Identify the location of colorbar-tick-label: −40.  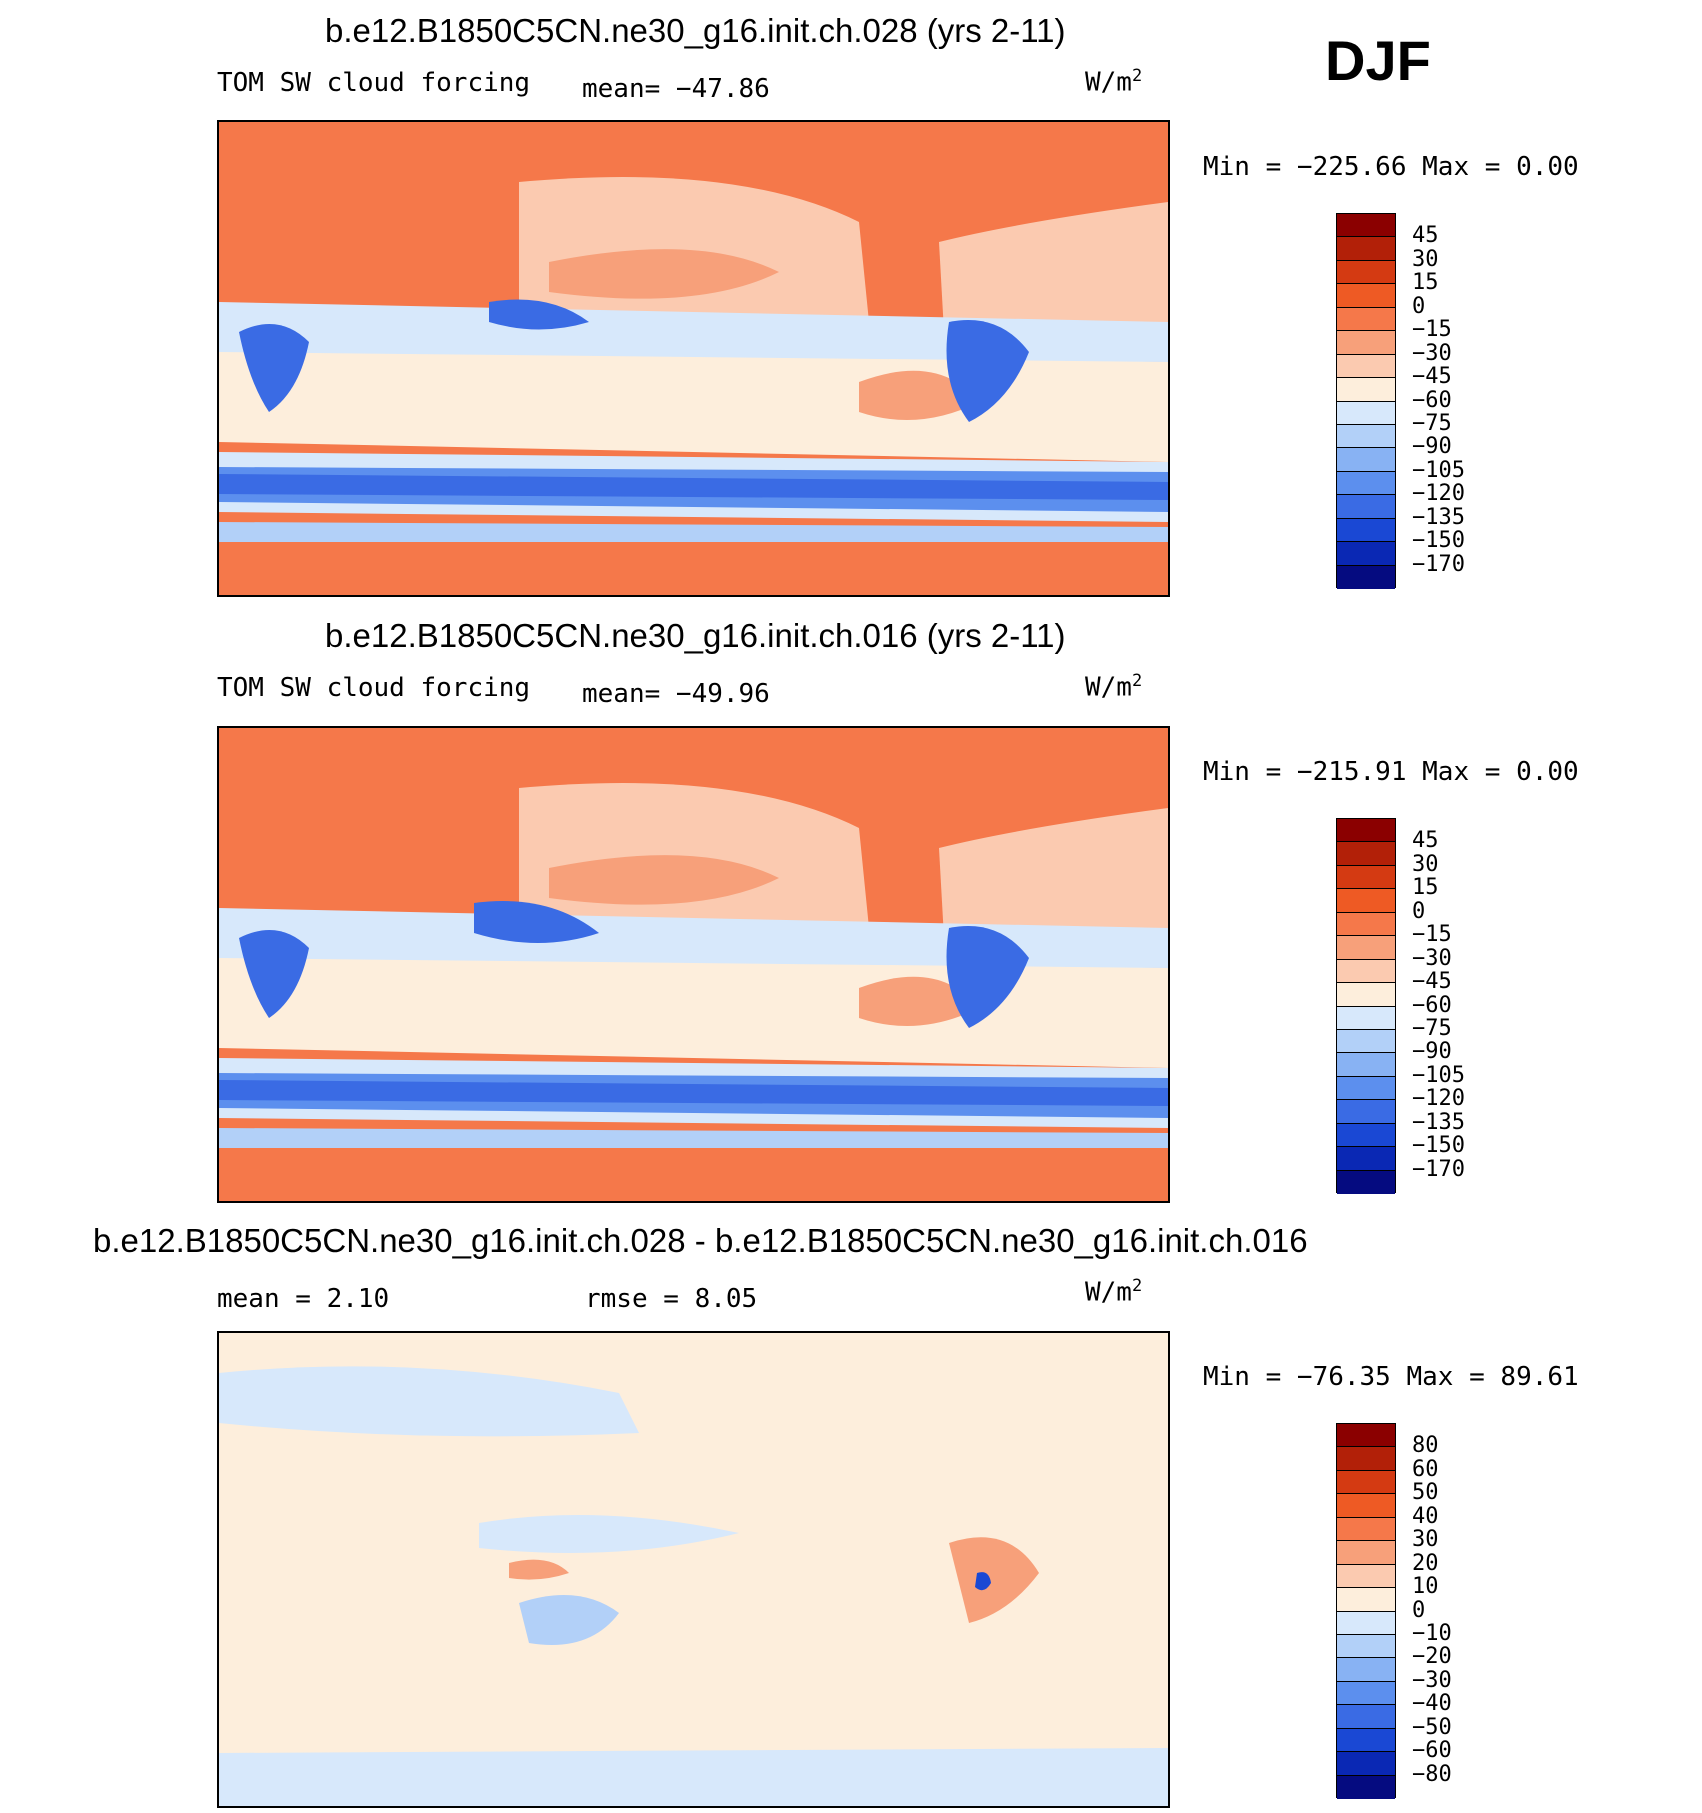
(1432, 1704).